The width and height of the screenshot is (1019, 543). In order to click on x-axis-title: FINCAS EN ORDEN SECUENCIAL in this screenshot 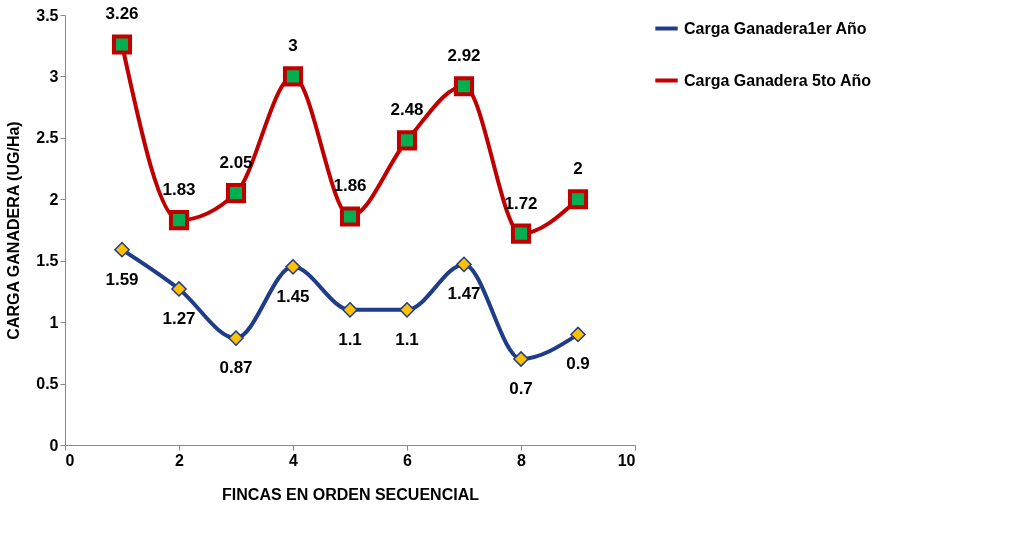, I will do `click(351, 494)`.